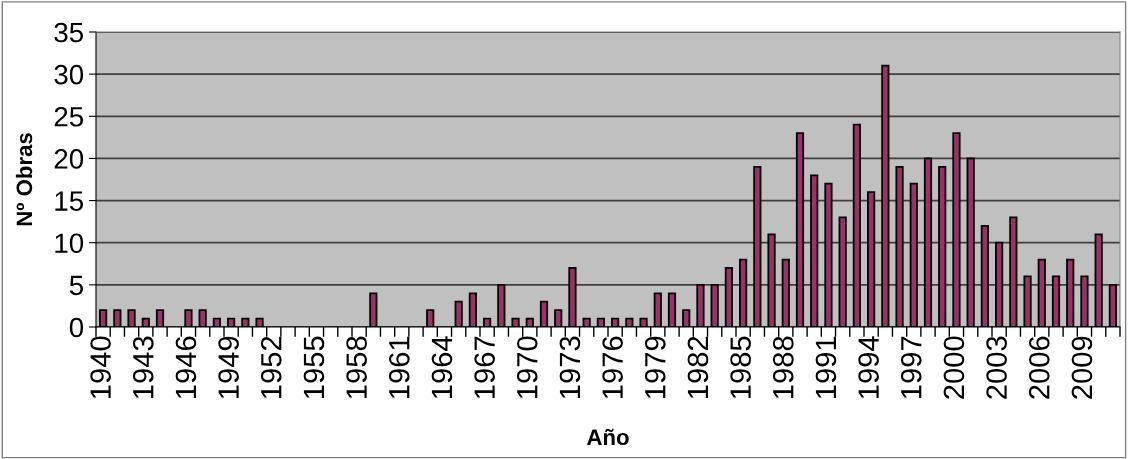 This screenshot has height=459, width=1129. Describe the element at coordinates (228, 367) in the screenshot. I see `x-tick-label: 1949` at that location.